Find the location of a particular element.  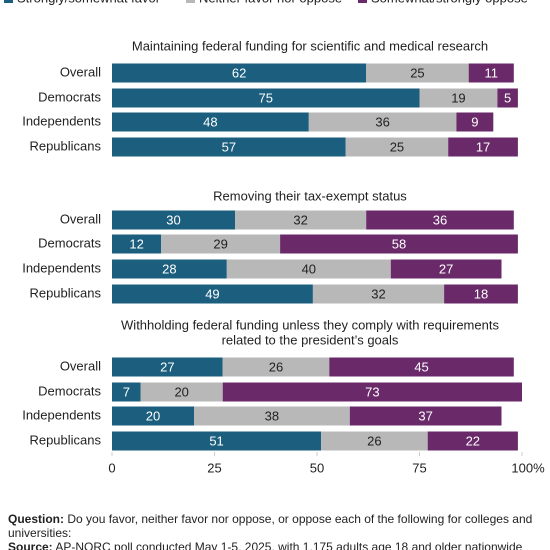

value-label: 75 is located at coordinates (266, 97).